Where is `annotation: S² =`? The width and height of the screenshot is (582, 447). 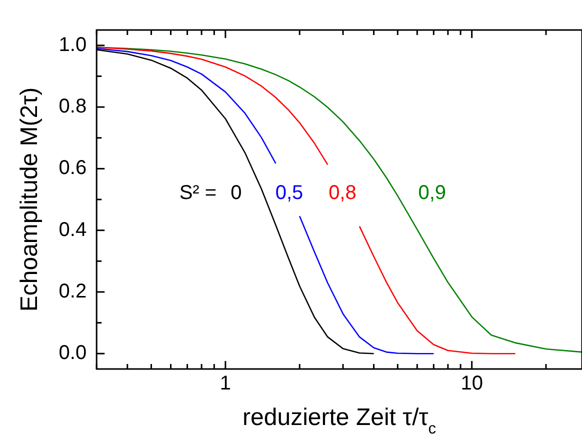
annotation: S² = is located at coordinates (198, 193).